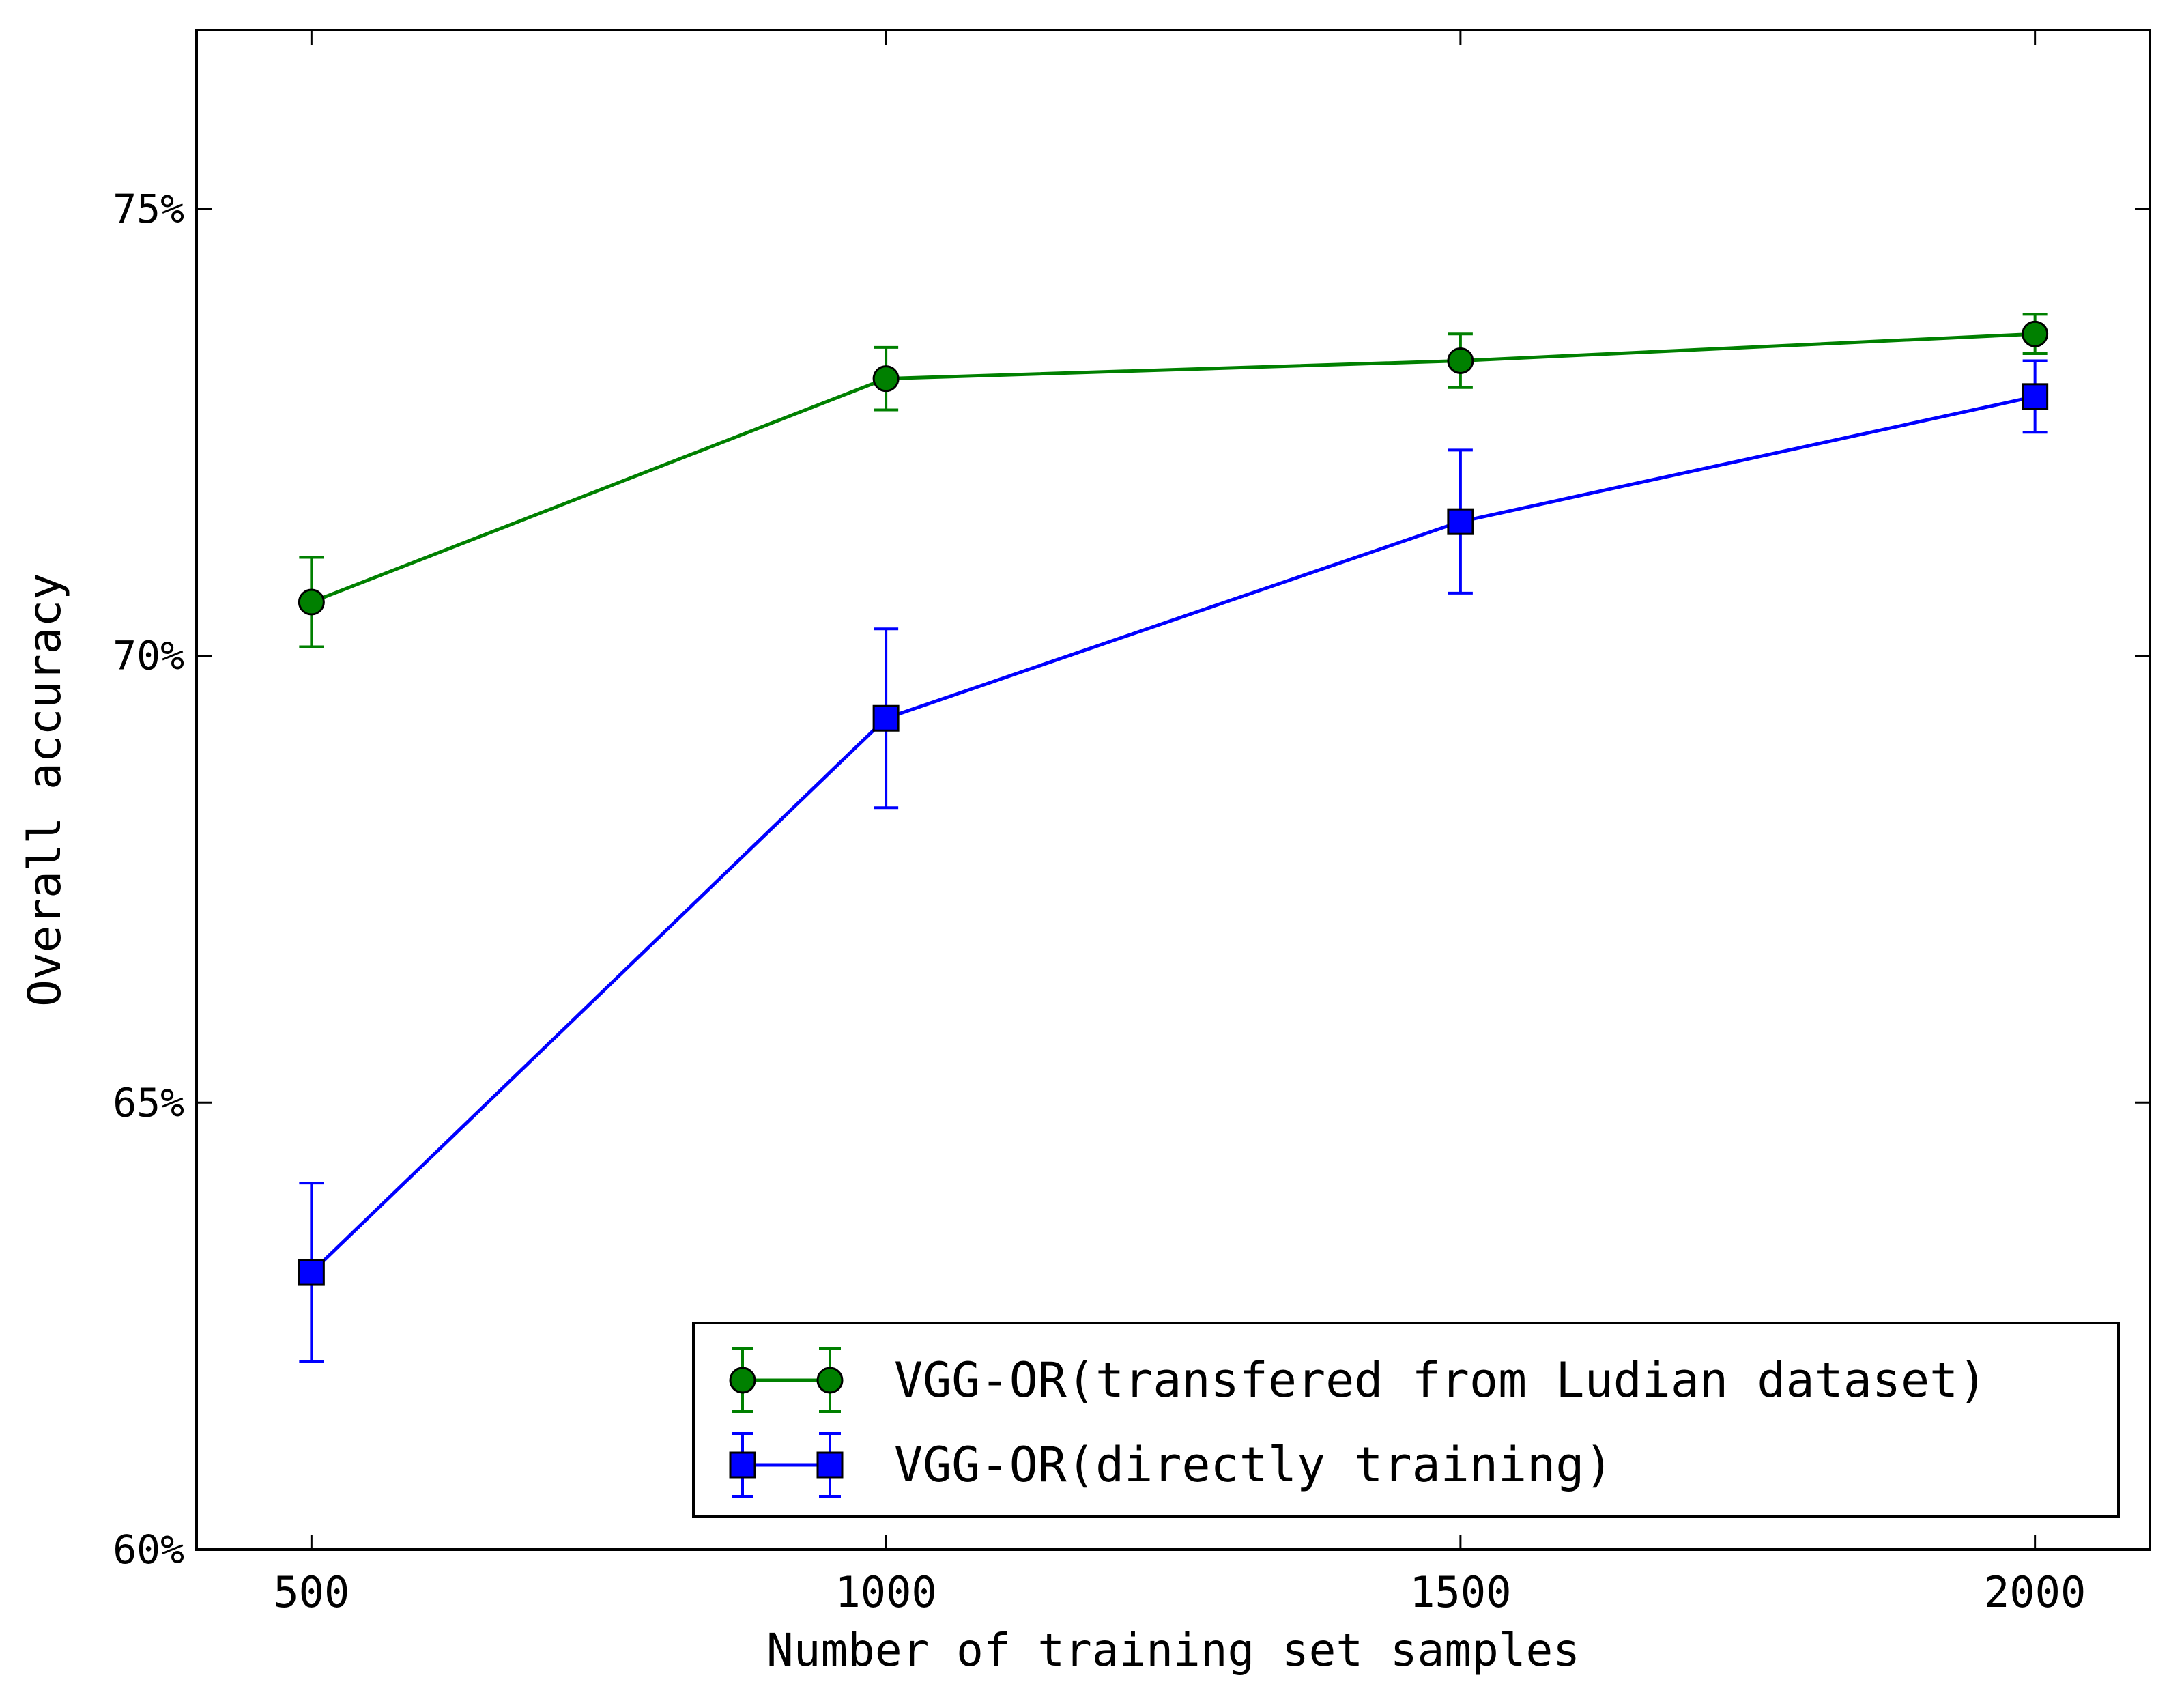 This screenshot has width=2184, height=1697. I want to click on legend-box, so click(1406, 1420).